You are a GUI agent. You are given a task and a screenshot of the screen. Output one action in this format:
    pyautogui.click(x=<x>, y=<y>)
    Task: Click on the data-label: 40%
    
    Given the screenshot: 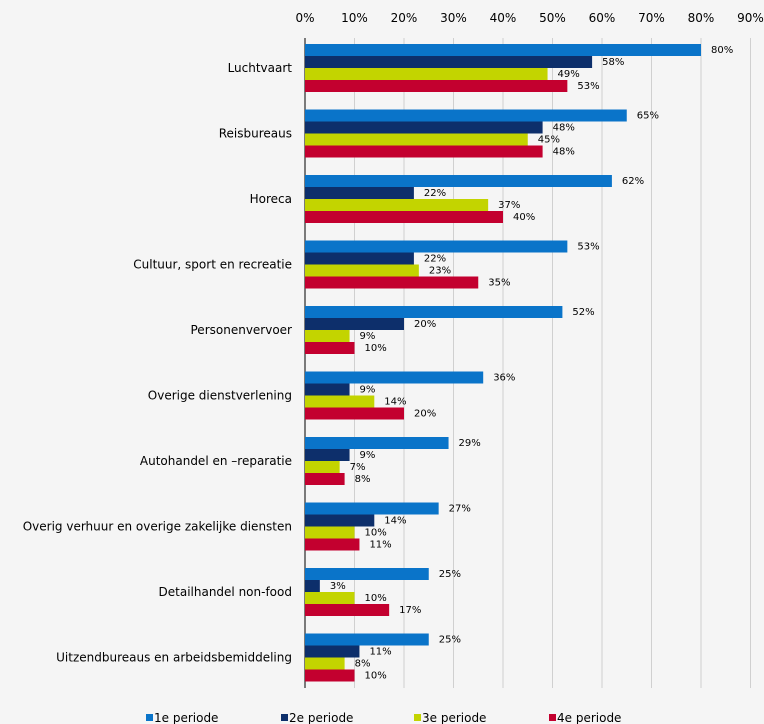 What is the action you would take?
    pyautogui.click(x=524, y=217)
    